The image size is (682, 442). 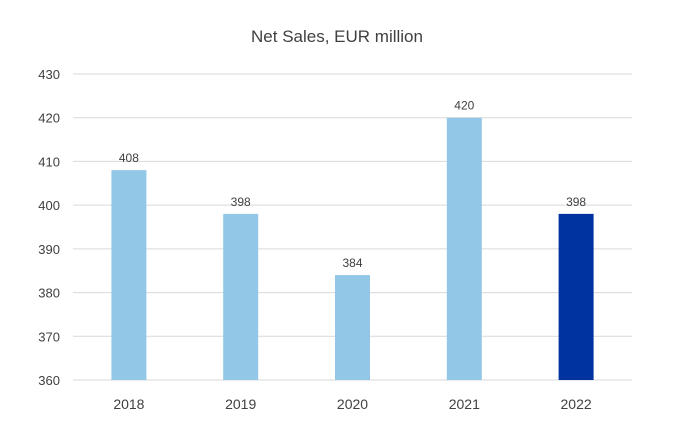 I want to click on x-tick-label: 2019, so click(x=240, y=404).